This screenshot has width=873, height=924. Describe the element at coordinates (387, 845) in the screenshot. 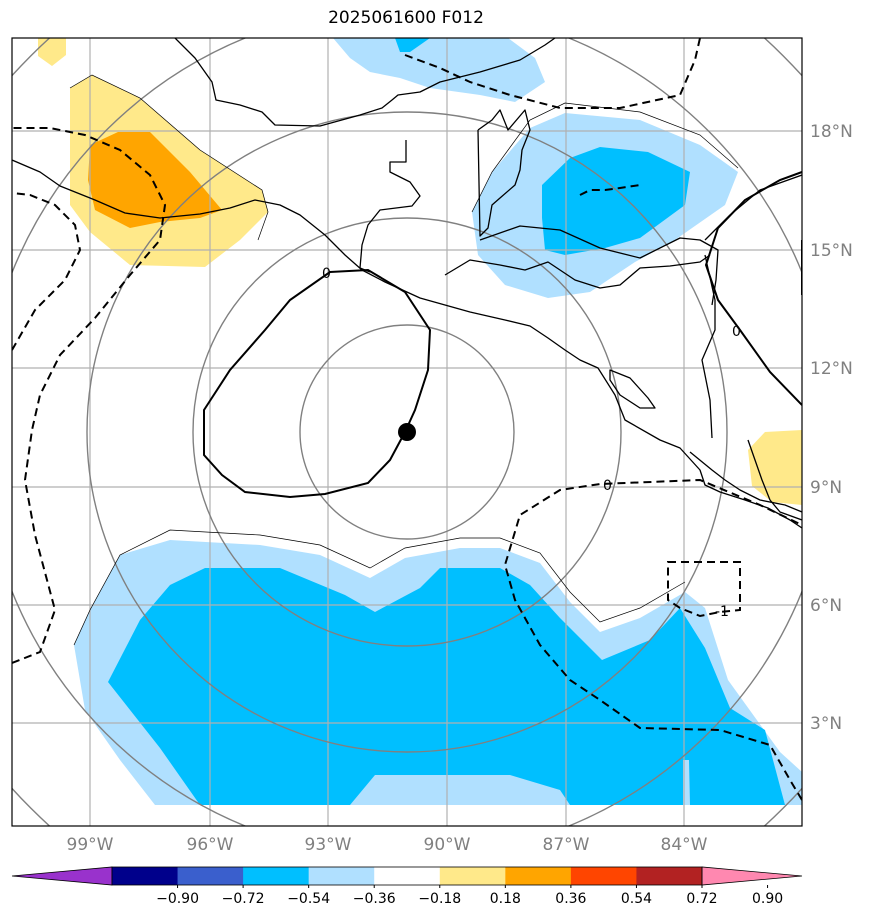

I see `longitude-labels: 99°W 96°W 93°W 90°W 87°W 84°W` at that location.